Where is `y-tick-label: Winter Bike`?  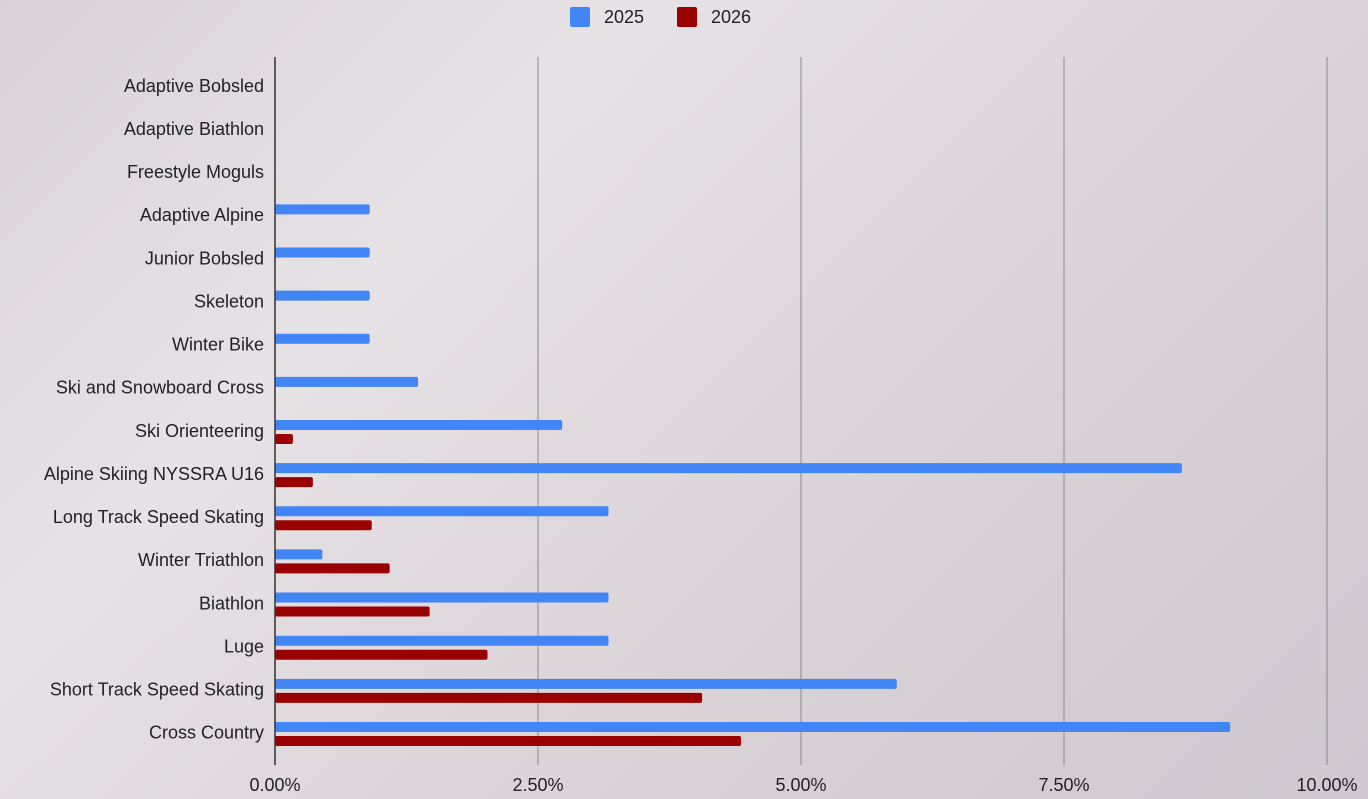 y-tick-label: Winter Bike is located at coordinates (218, 345).